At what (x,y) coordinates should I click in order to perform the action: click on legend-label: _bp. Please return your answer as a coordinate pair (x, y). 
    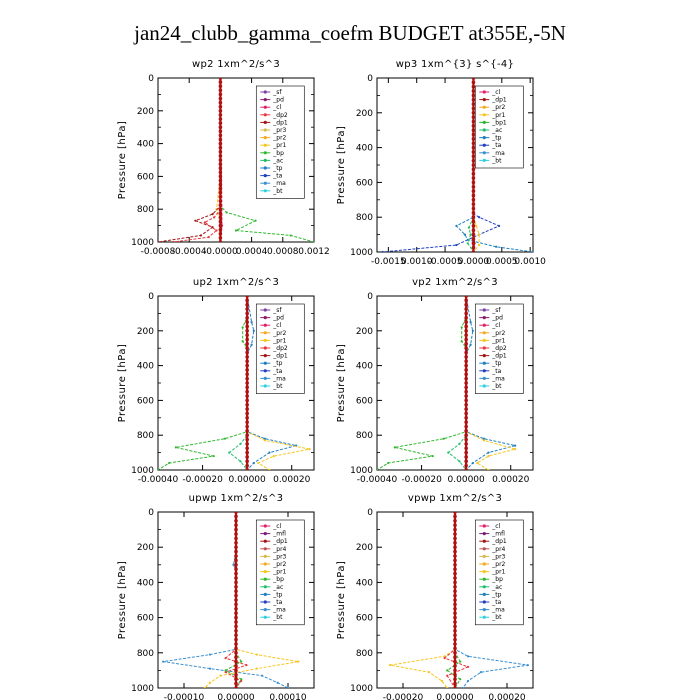
    Looking at the image, I should click on (278, 153).